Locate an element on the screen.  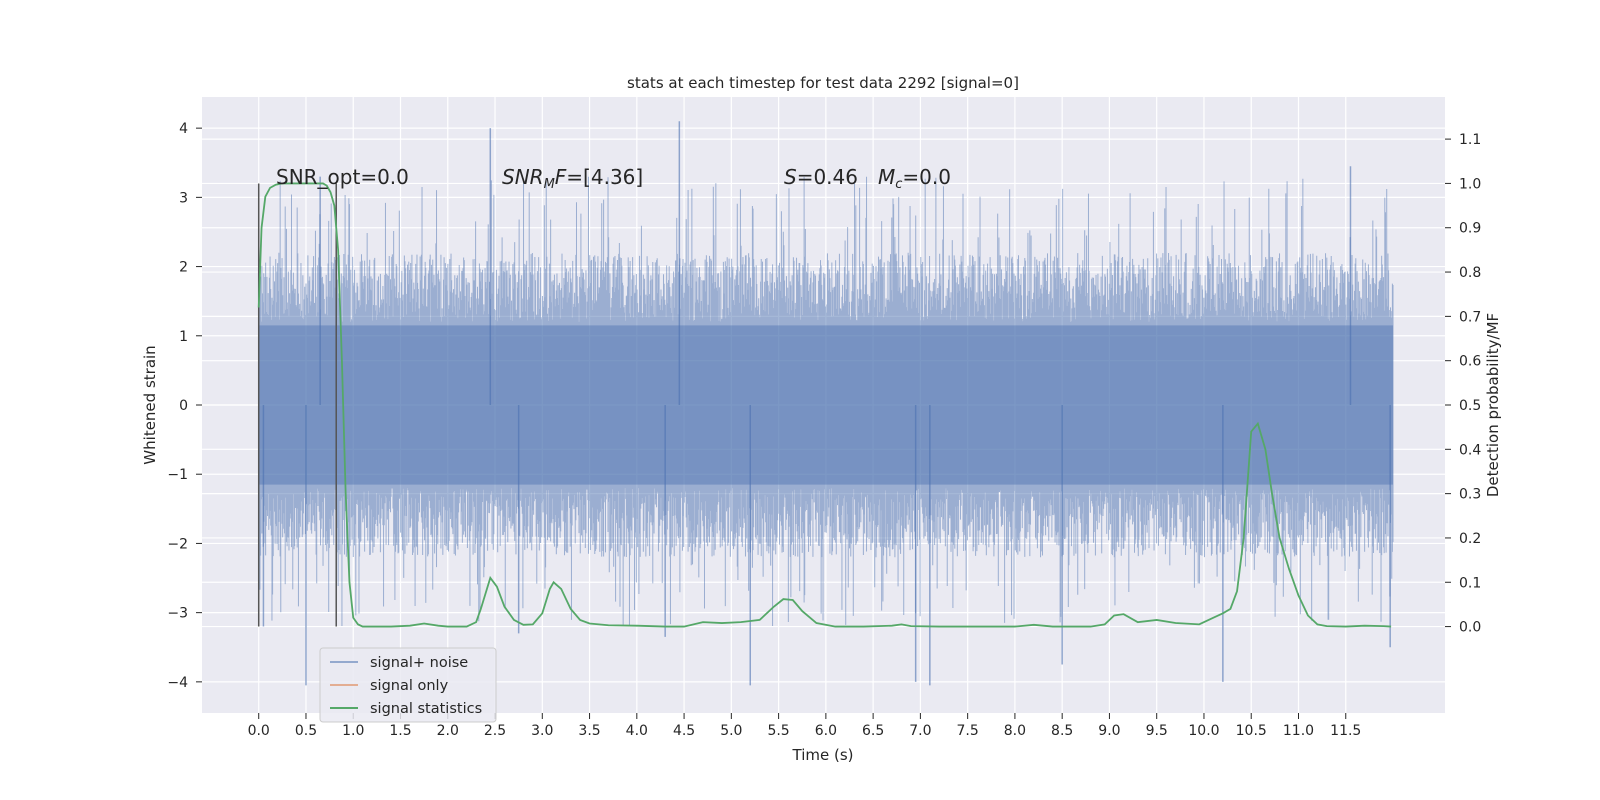
y2-axis-label: Detection probability/MF is located at coordinates (1493, 405).